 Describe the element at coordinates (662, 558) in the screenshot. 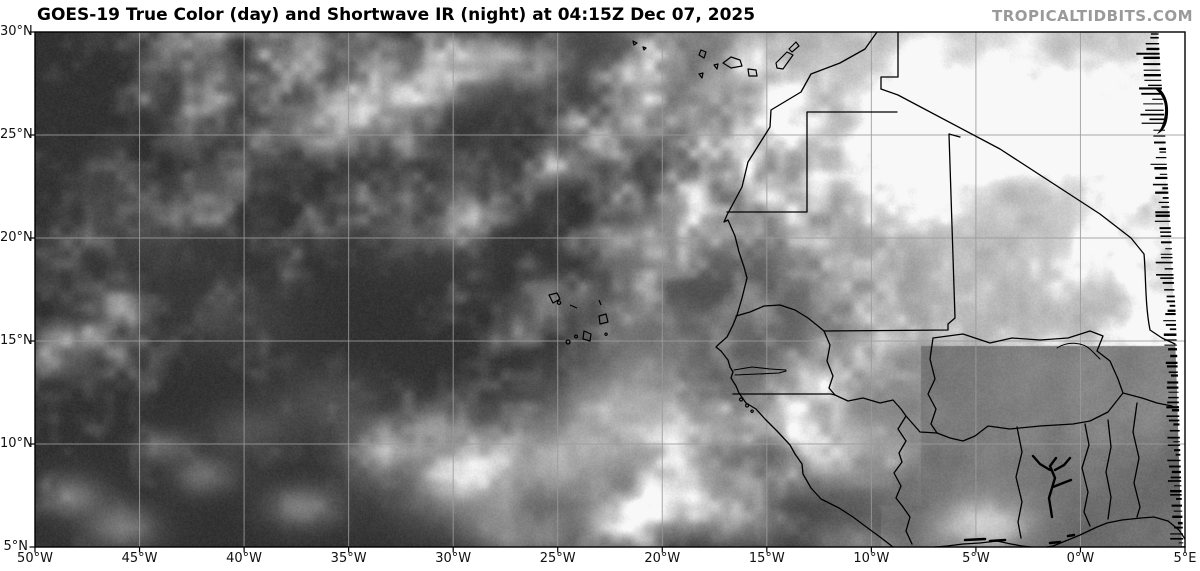

I see `lon-tick-label: 20°W` at that location.